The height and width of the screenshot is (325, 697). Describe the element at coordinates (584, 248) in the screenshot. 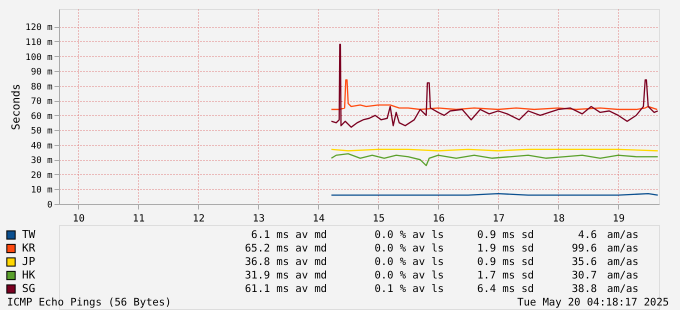

I see `text: 99.6` at that location.